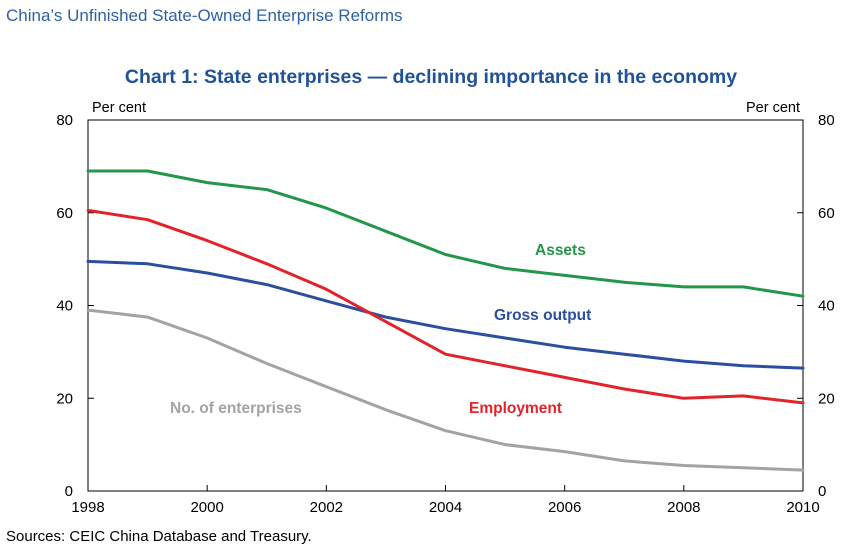 This screenshot has width=862, height=554. I want to click on x-tick-label: 2002, so click(326, 507).